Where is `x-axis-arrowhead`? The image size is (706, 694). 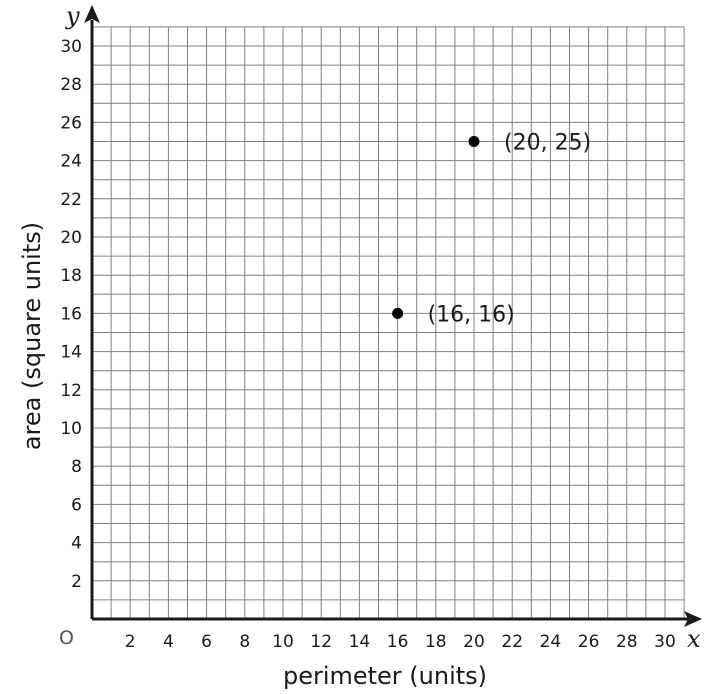 x-axis-arrowhead is located at coordinates (693, 619).